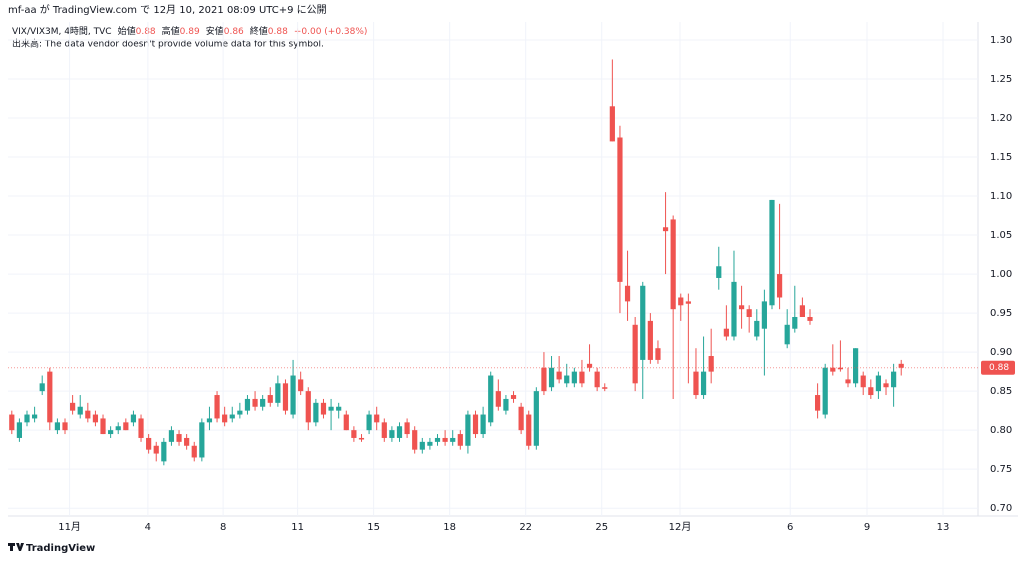 This screenshot has width=1024, height=561. I want to click on x-tick-label: 25, so click(601, 527).